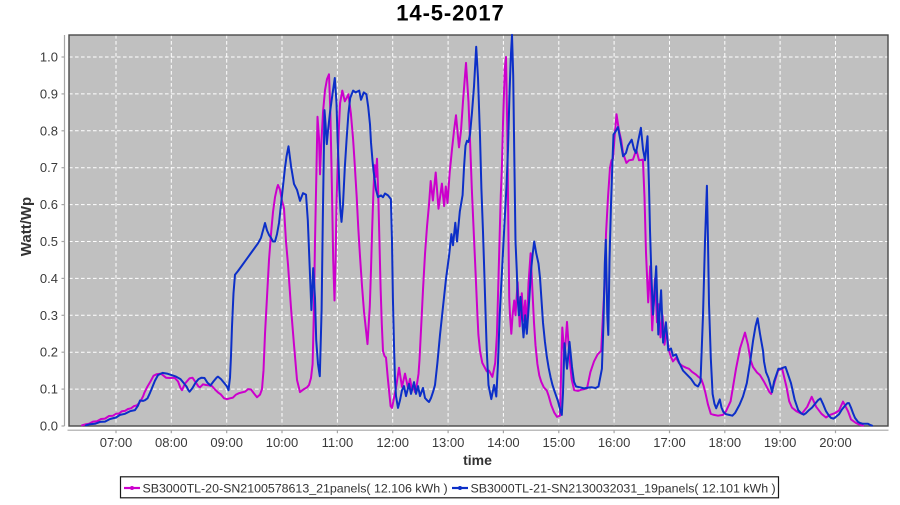  What do you see at coordinates (49, 352) in the screenshot?
I see `svg-text: 0.2` at bounding box center [49, 352].